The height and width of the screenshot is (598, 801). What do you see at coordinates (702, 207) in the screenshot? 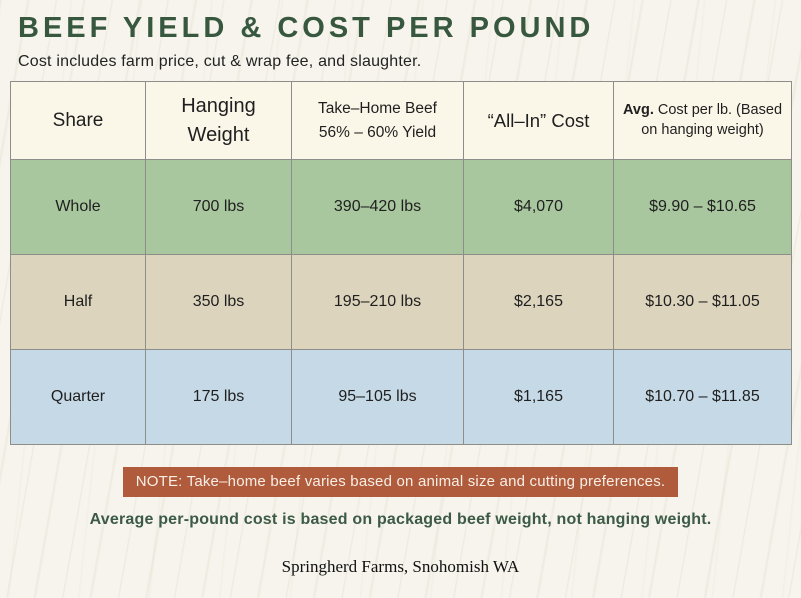
I see `cell-whole-avg-cost: $9.90 – $10.65` at bounding box center [702, 207].